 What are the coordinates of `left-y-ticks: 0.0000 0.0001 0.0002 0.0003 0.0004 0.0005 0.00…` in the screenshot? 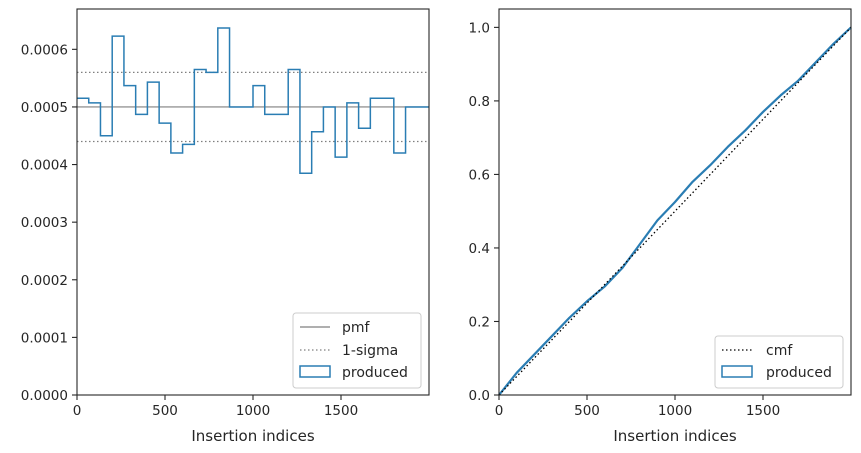 It's located at (49, 223).